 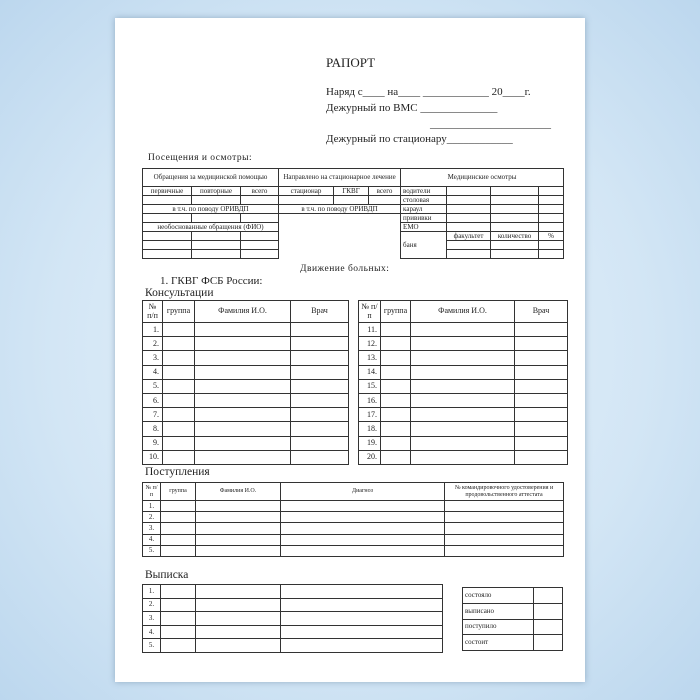 What do you see at coordinates (463, 311) in the screenshot?
I see `header-row: № п/п группа Фамилия И.О. Врач` at bounding box center [463, 311].